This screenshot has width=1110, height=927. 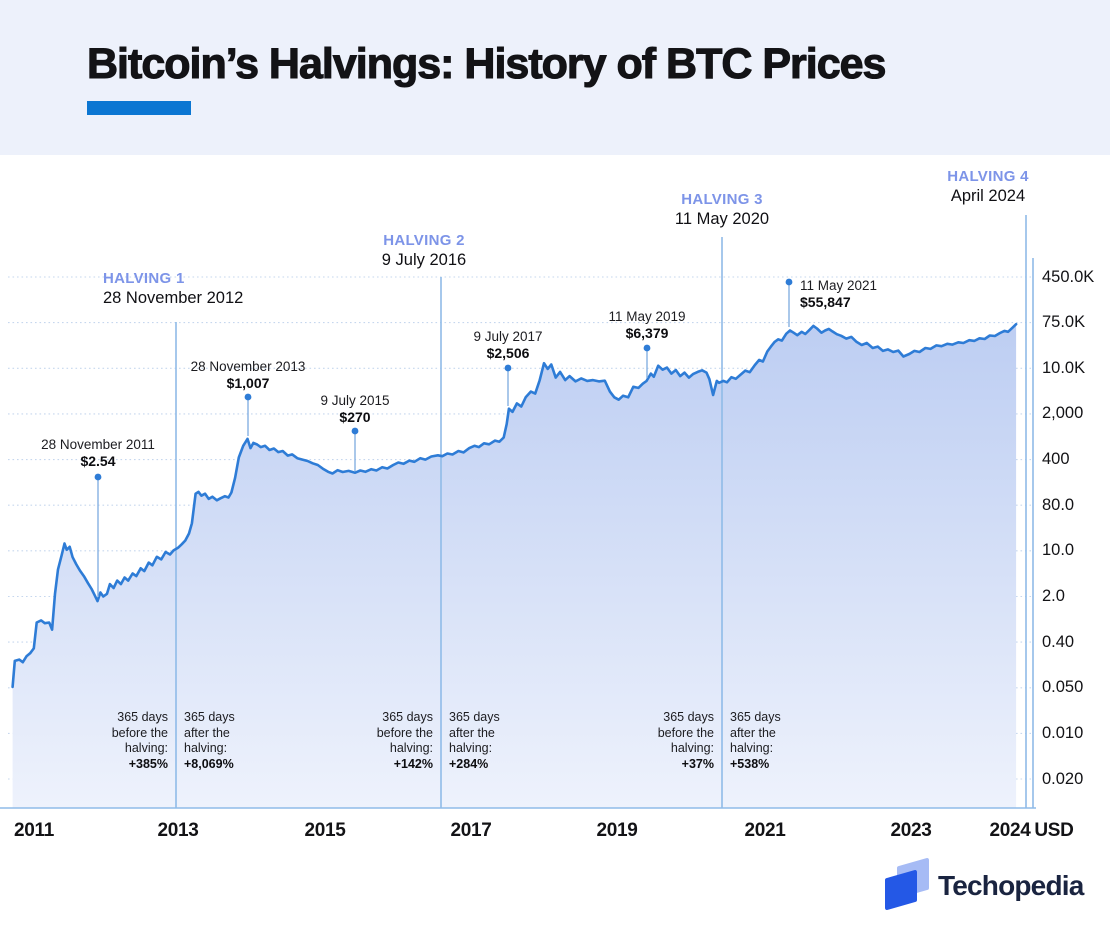 What do you see at coordinates (248, 366) in the screenshot?
I see `annotation-date: 28 November 2013` at bounding box center [248, 366].